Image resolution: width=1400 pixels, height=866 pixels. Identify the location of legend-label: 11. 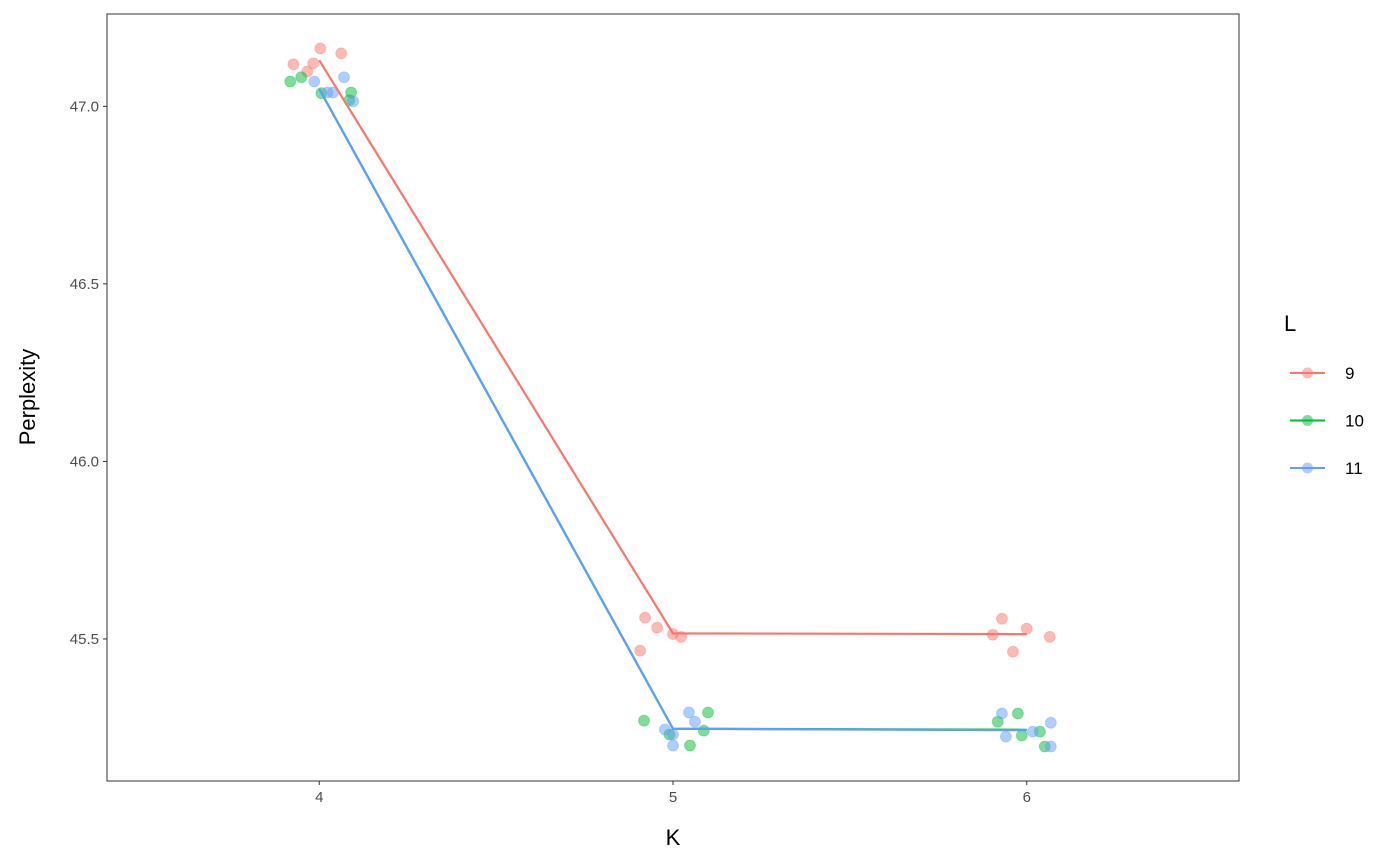
(1354, 468).